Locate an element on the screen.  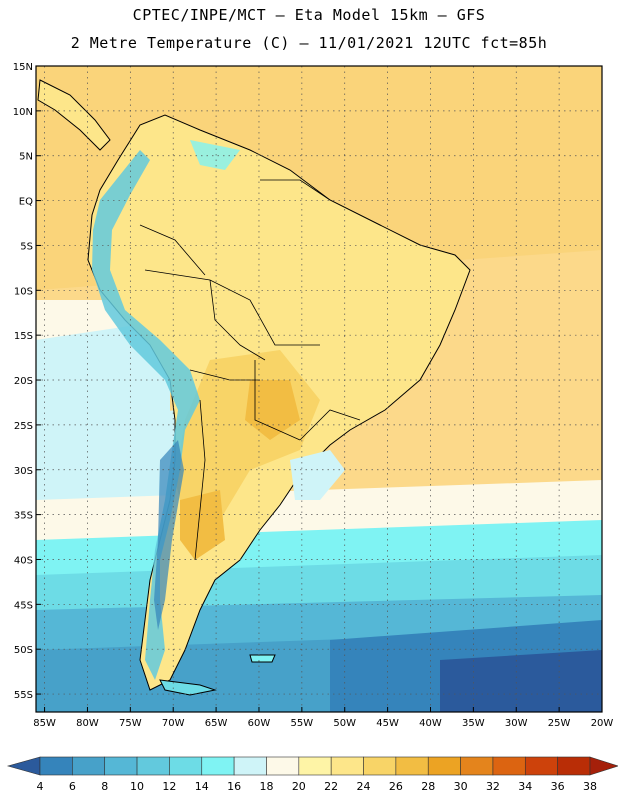
lon-label: 65W is located at coordinates (216, 723).